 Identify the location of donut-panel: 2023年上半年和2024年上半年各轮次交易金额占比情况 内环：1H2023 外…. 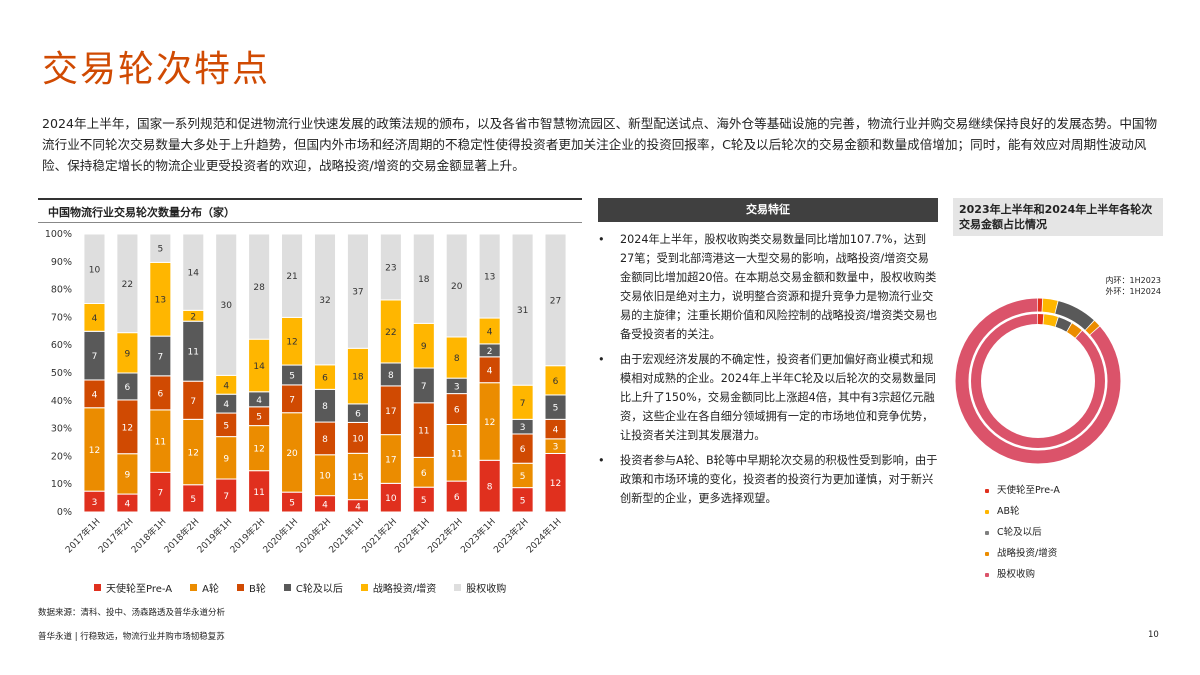
(1058, 399).